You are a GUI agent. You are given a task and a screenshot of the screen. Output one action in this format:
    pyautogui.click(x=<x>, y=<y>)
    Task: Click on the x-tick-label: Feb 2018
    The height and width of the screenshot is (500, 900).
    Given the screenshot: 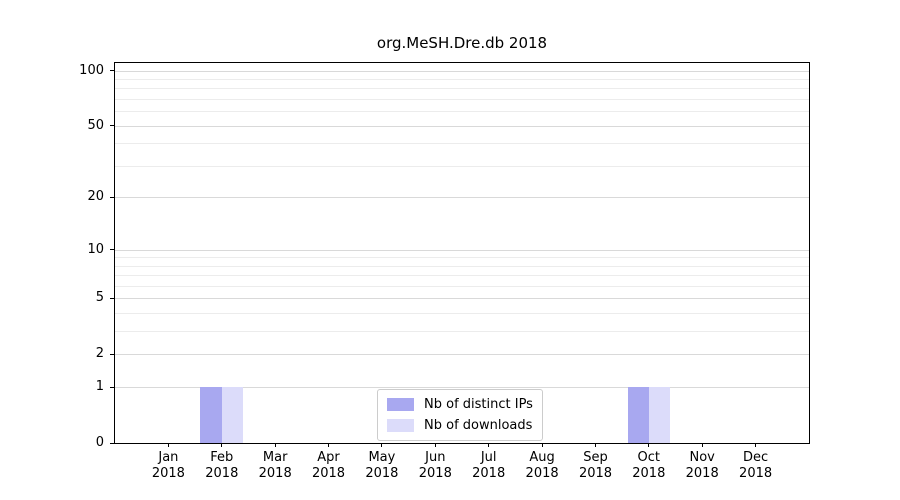 What is the action you would take?
    pyautogui.click(x=222, y=466)
    